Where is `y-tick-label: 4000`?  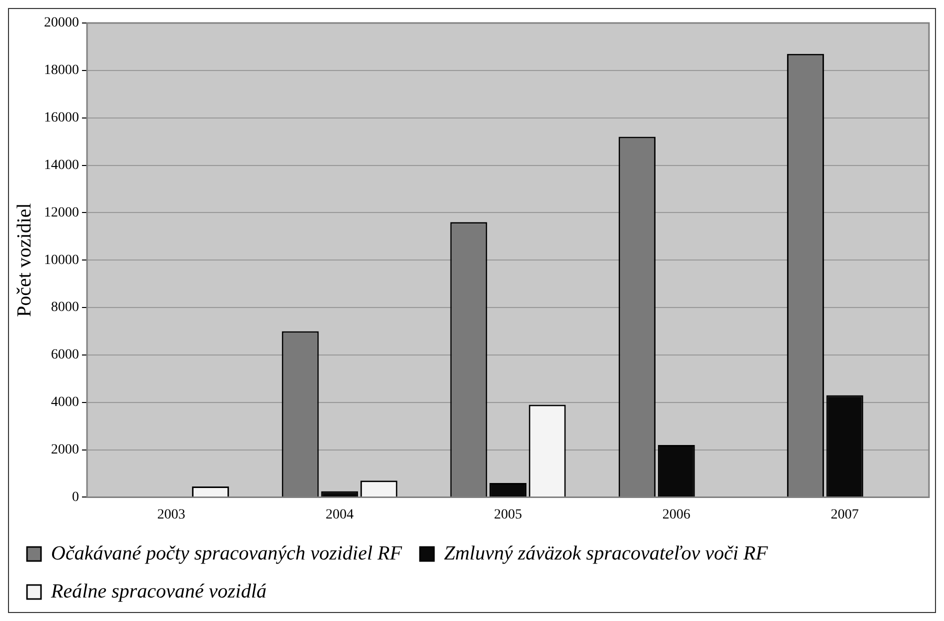
y-tick-label: 4000 is located at coordinates (65, 402).